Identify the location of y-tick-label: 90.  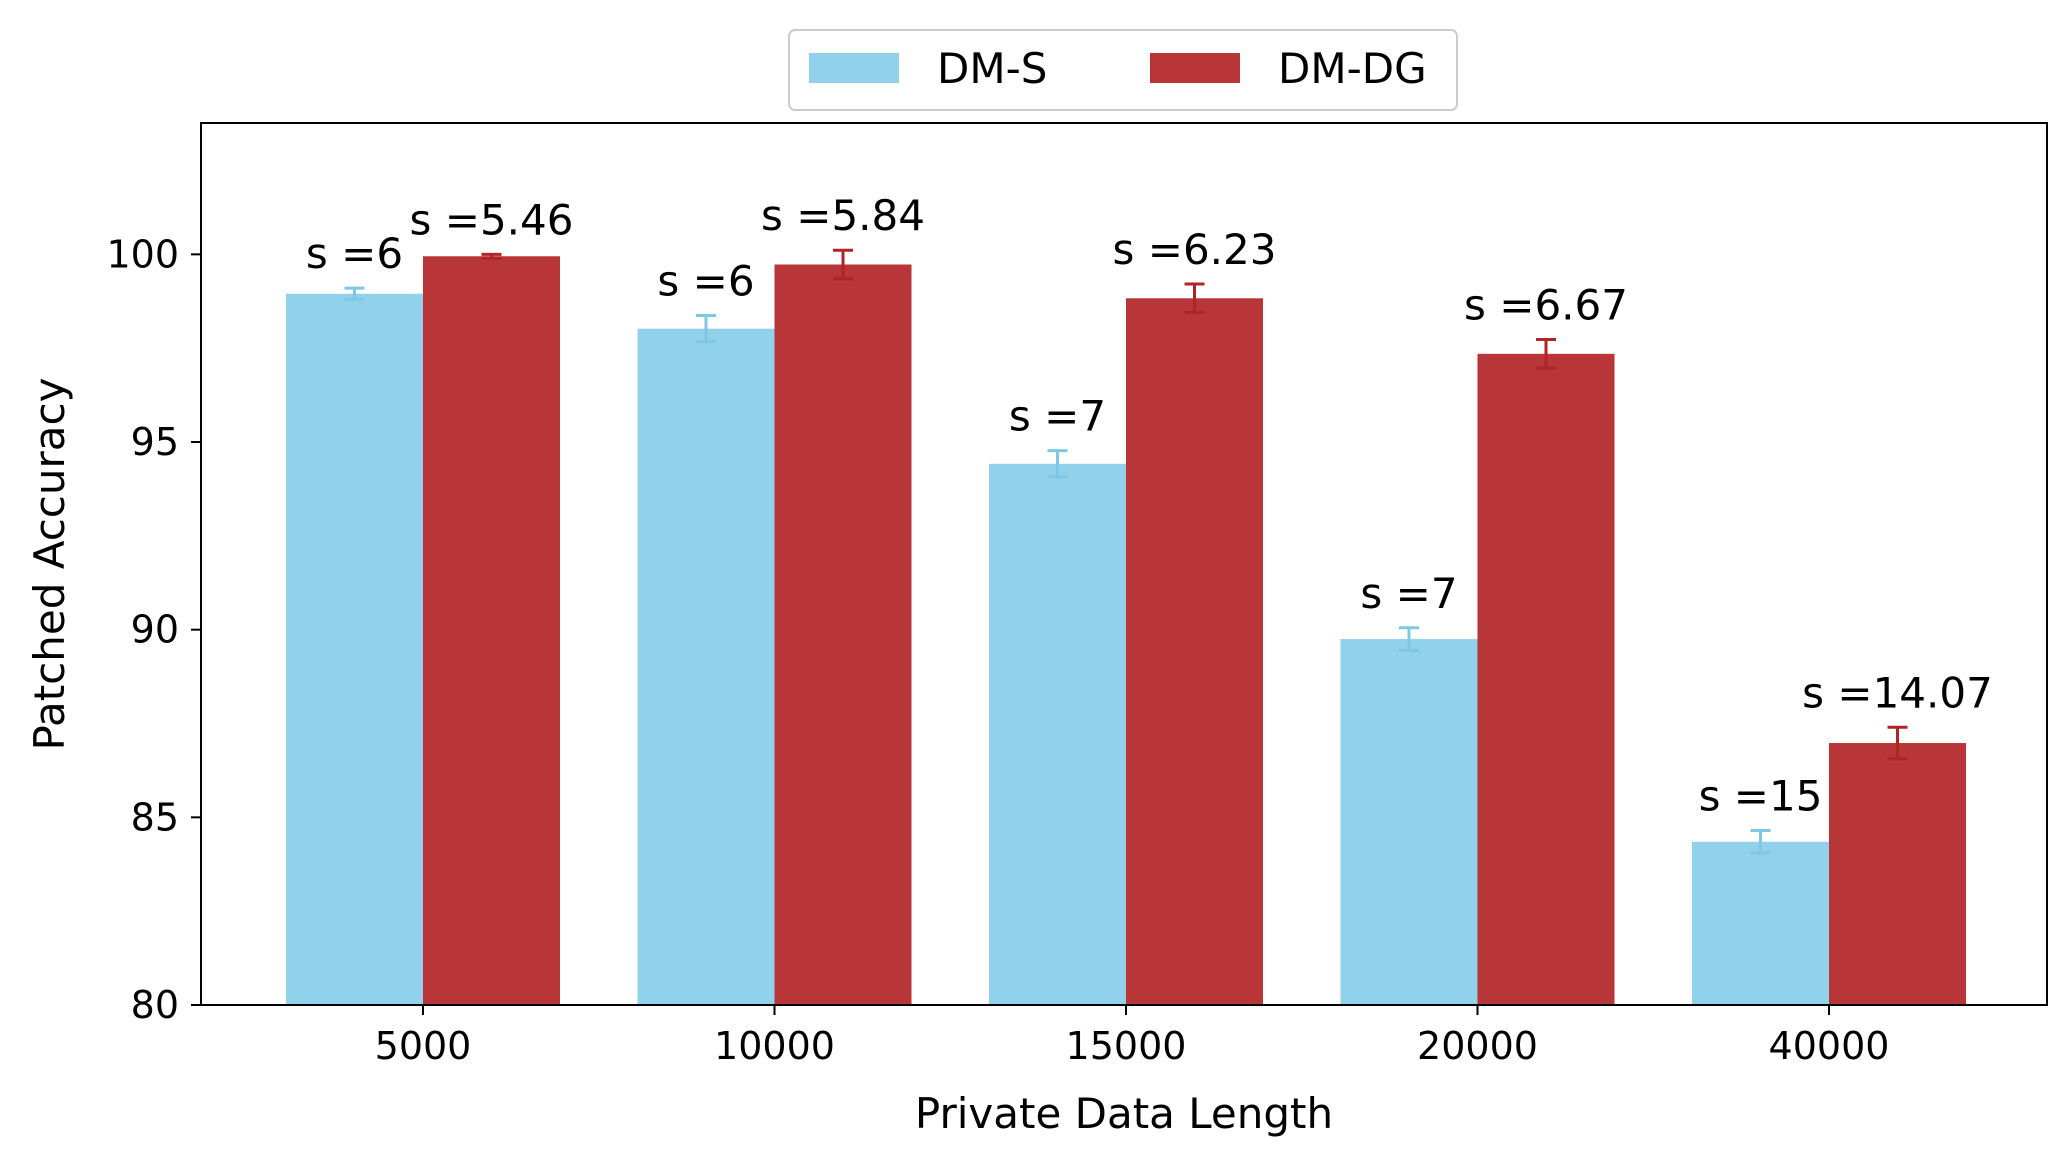
(155, 630).